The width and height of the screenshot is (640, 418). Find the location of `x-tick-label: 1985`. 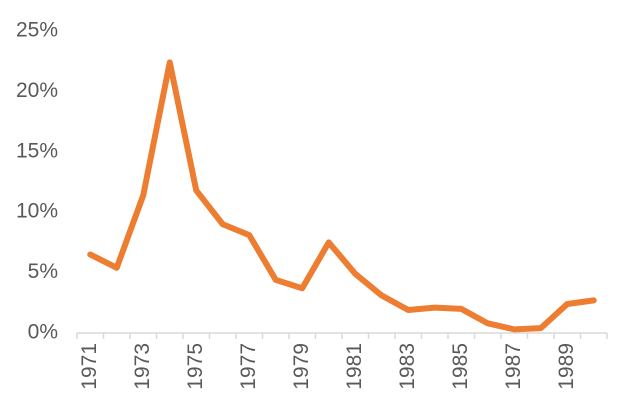

x-tick-label: 1985 is located at coordinates (460, 366).